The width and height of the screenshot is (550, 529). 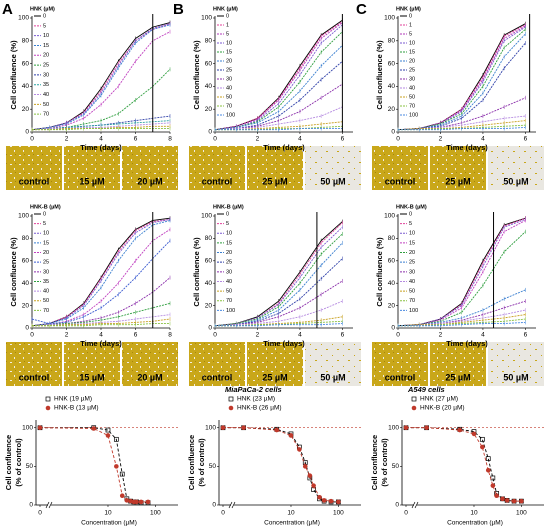 I want to click on legend-label: 1, so click(x=227, y=25).